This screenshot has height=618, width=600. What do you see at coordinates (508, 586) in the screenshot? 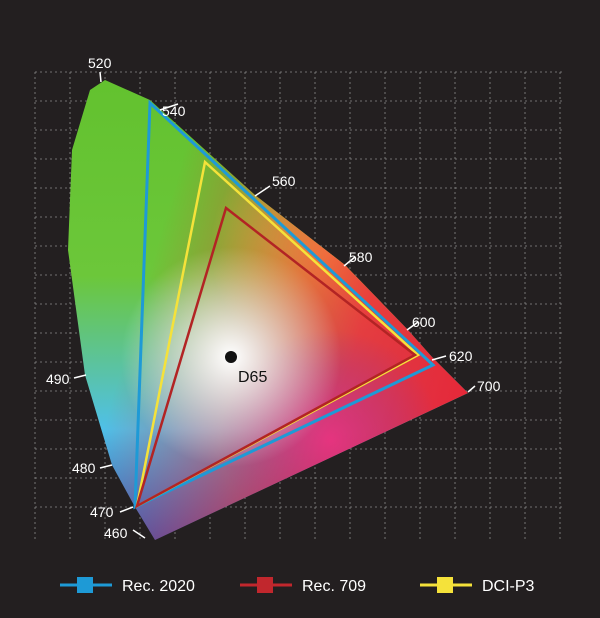
I see `legend-label: DCI-P3` at bounding box center [508, 586].